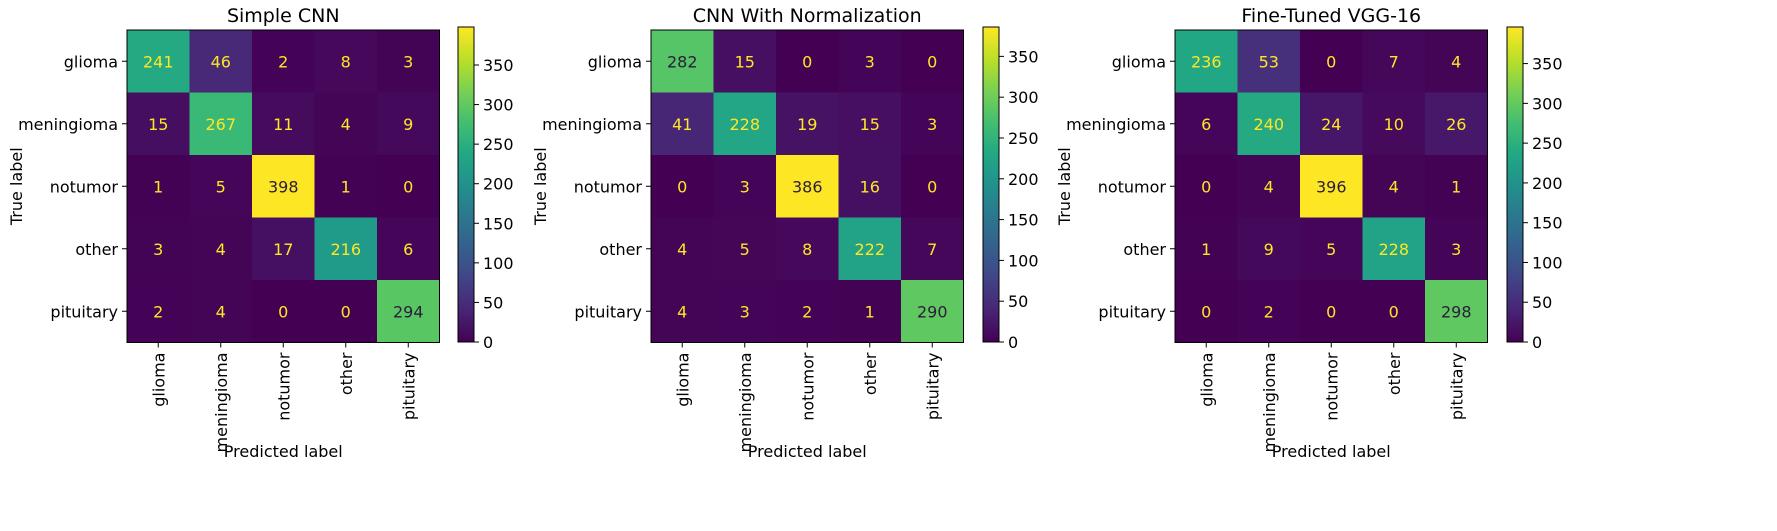 The height and width of the screenshot is (531, 1777). I want to click on cell-value-label: 41, so click(682, 124).